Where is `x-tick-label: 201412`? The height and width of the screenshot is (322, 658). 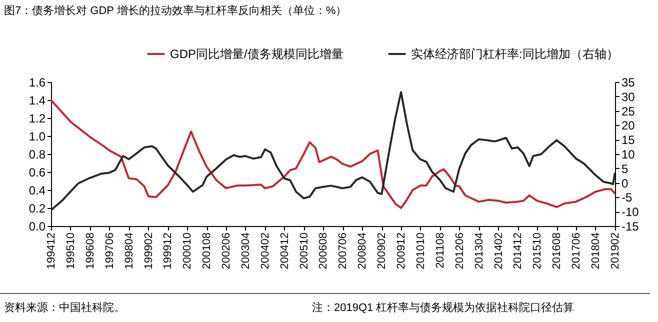
x-tick-label: 201412 is located at coordinates (518, 251).